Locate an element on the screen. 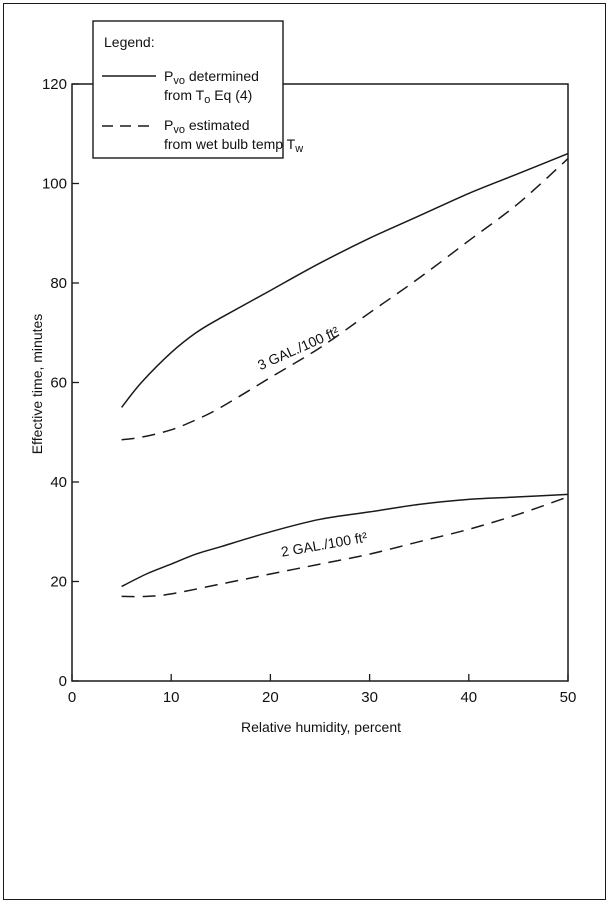 The width and height of the screenshot is (611, 905). legend-entry-dashed-line2: from wet bulb temp Tw is located at coordinates (233, 145).